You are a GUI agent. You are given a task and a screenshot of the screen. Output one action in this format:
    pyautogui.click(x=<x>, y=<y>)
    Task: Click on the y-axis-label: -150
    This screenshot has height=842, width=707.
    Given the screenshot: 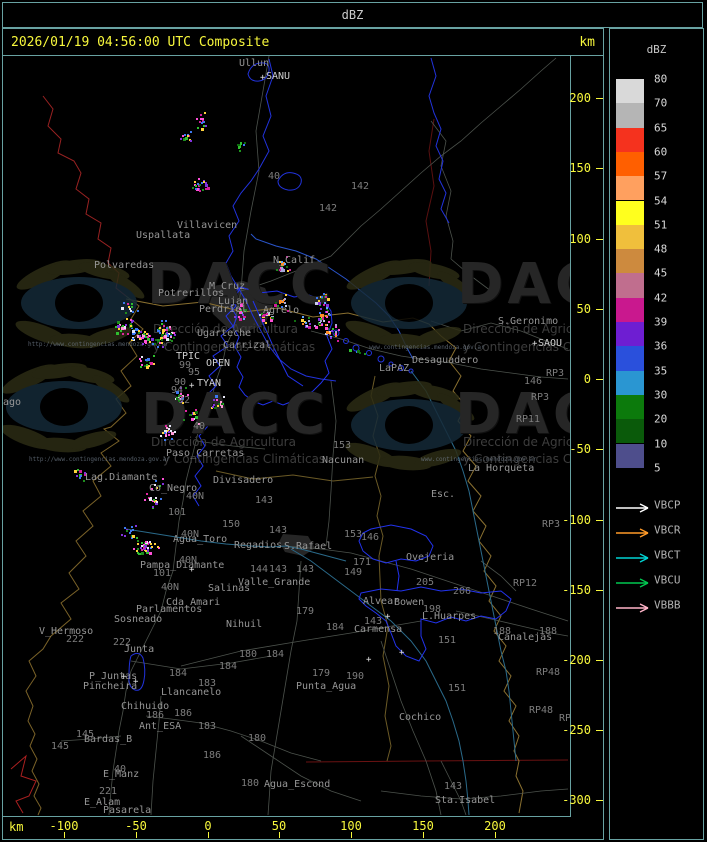 What is the action you would take?
    pyautogui.click(x=576, y=590)
    